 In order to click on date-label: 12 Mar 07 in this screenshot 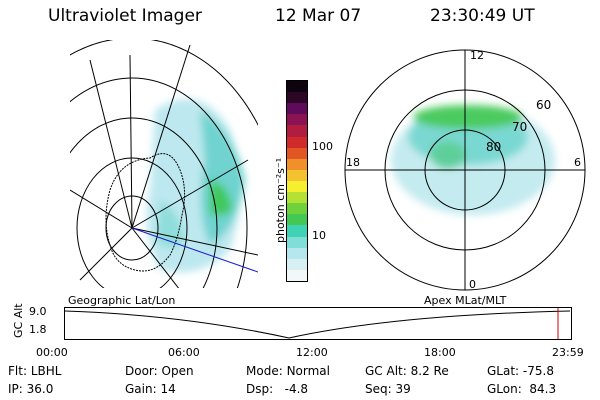, I will do `click(318, 16)`.